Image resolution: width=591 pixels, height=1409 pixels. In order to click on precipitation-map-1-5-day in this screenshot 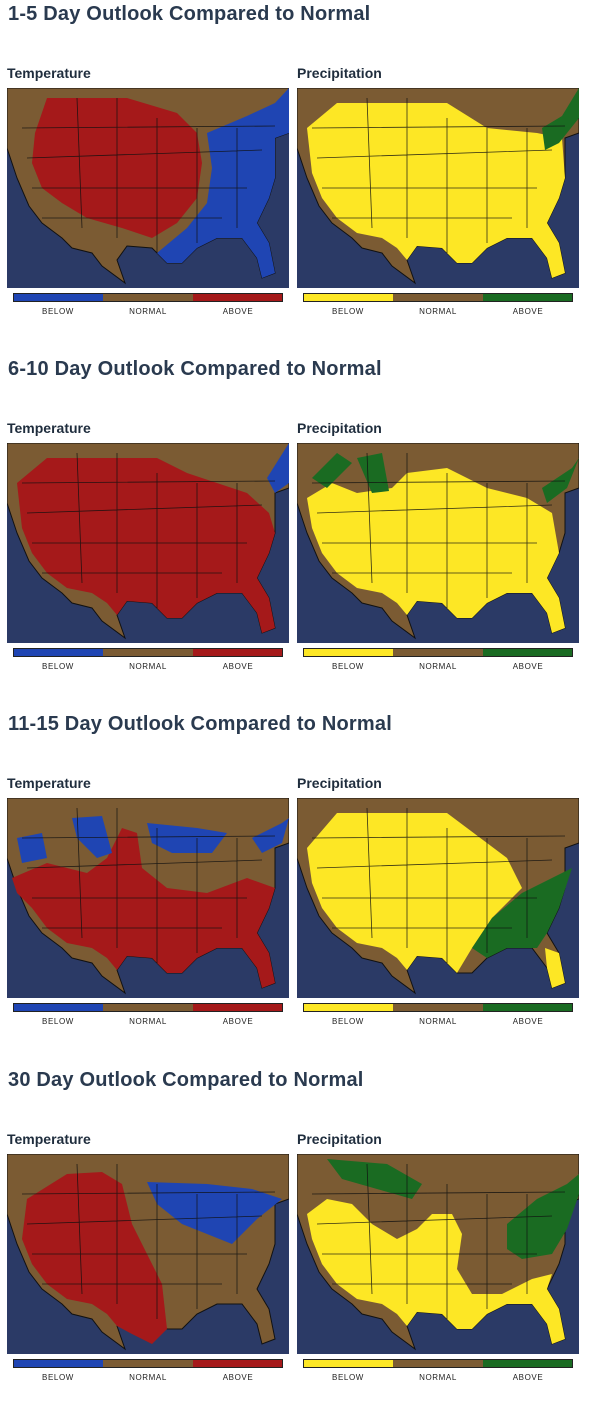, I will do `click(438, 188)`.